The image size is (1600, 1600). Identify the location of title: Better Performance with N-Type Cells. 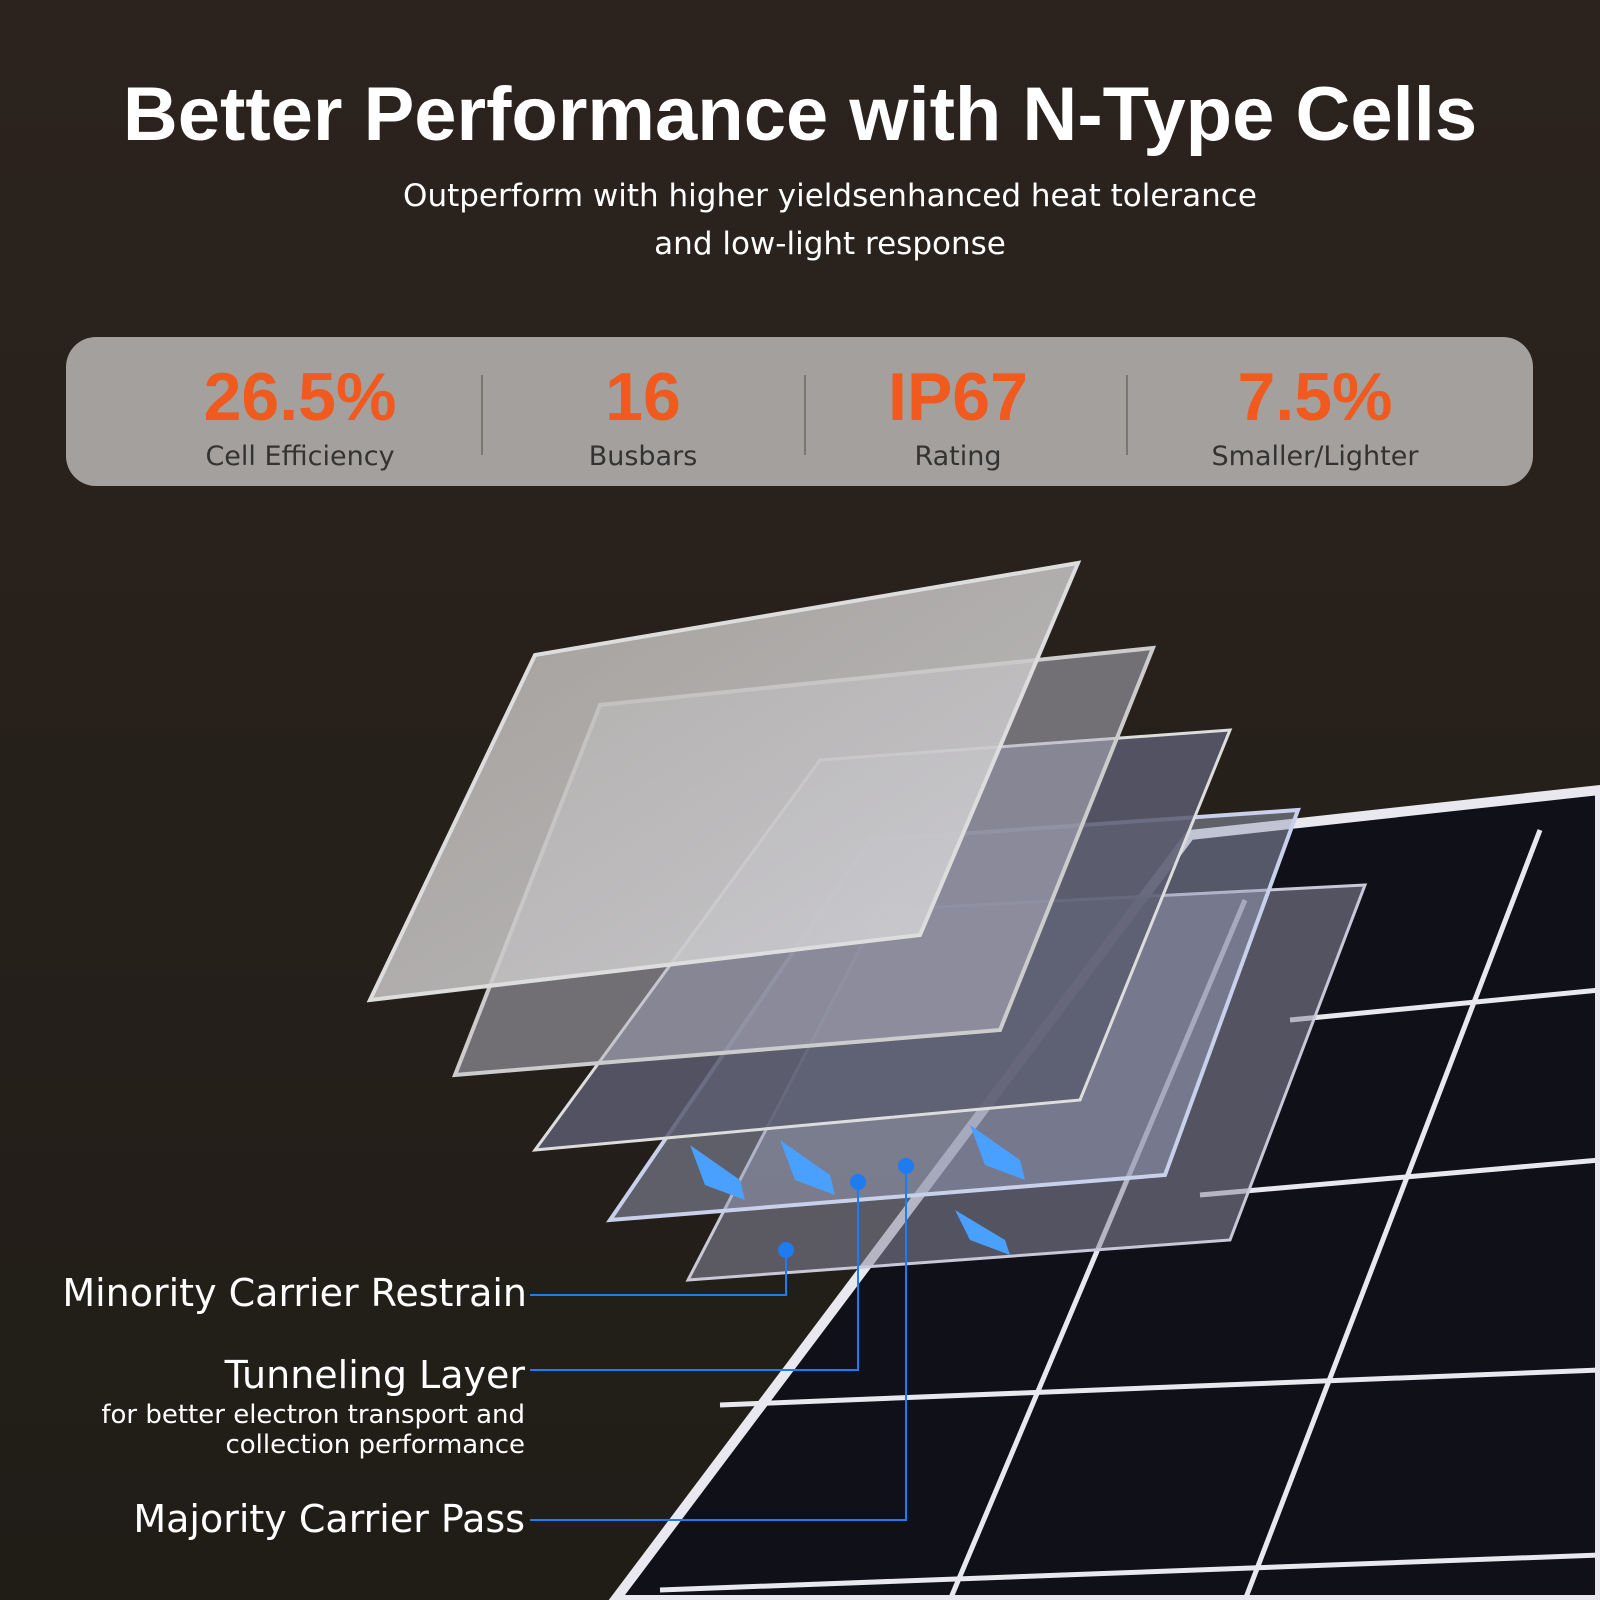
(800, 114).